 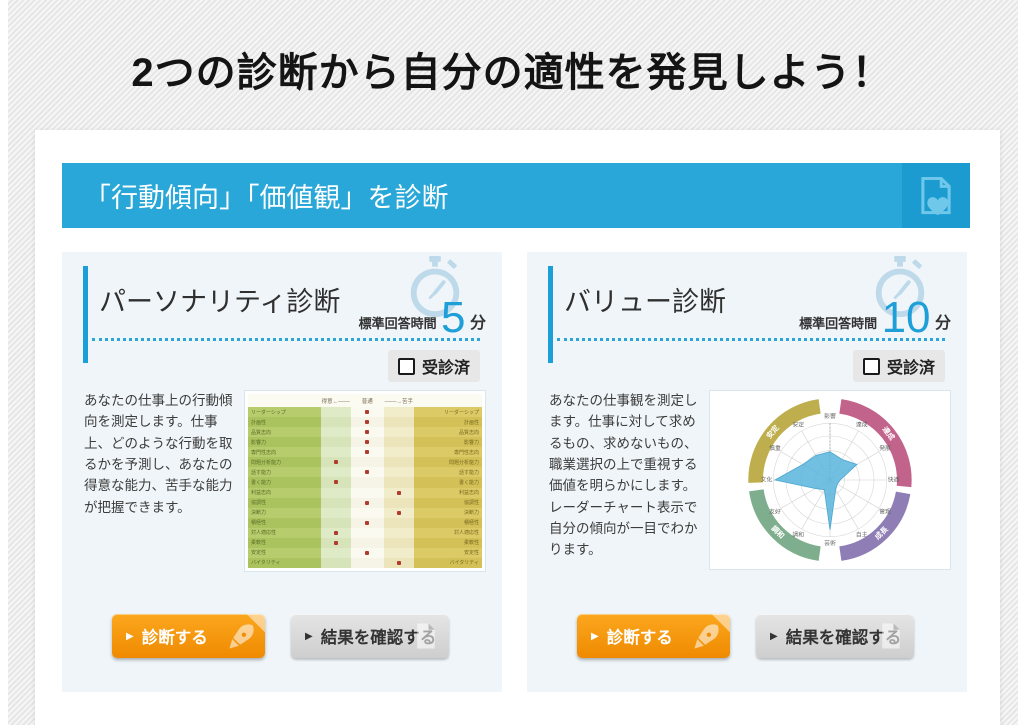 What do you see at coordinates (830, 543) in the screenshot?
I see `svg-text: 芸術` at bounding box center [830, 543].